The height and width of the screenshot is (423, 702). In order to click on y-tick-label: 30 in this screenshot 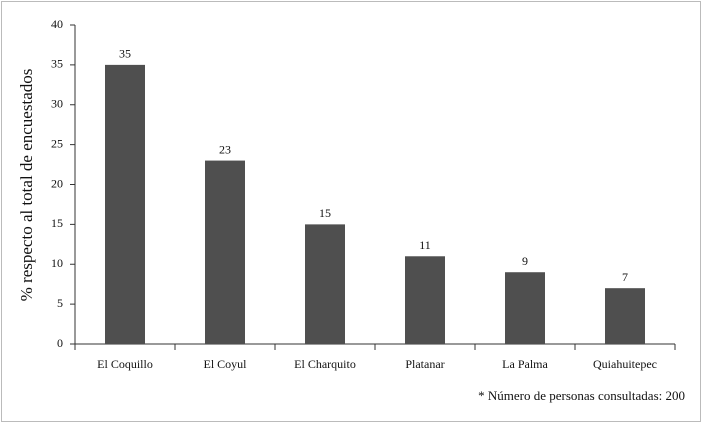, I will do `click(57, 104)`.